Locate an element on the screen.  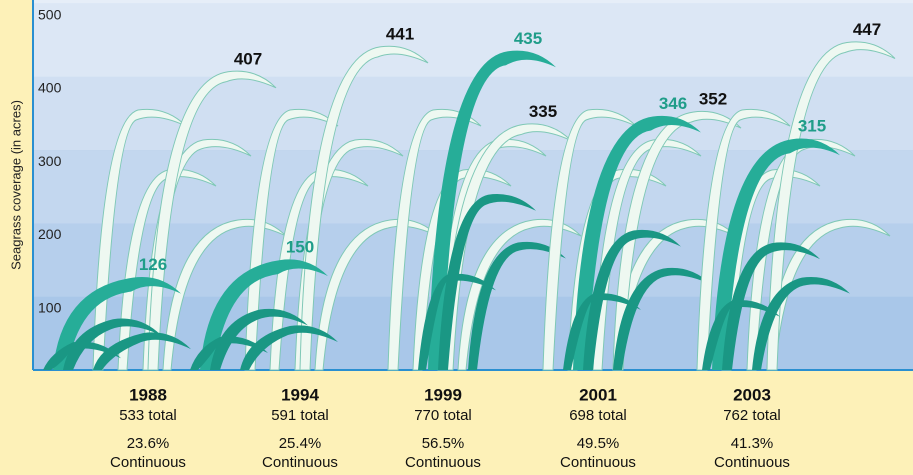
x-tick-label: 1994 is located at coordinates (300, 394).